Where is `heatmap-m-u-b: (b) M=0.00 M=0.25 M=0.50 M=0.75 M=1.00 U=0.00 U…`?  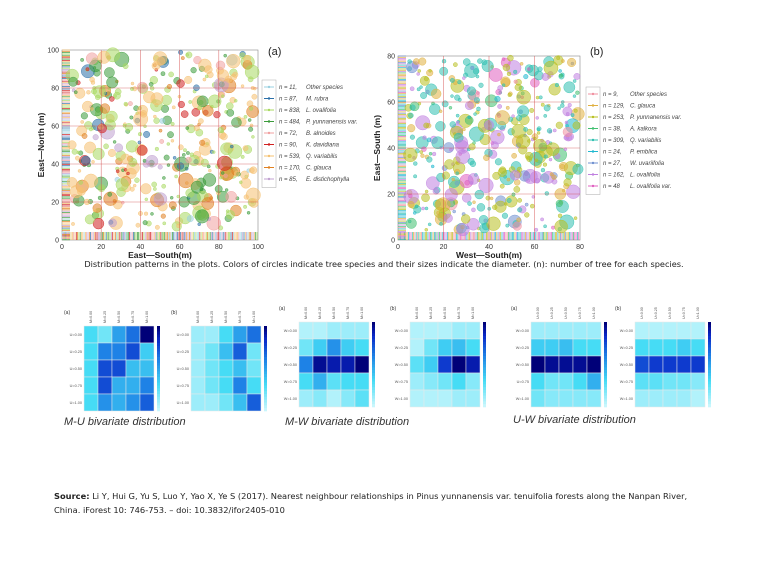 heatmap-m-u-b: (b) M=0.00 M=0.25 M=0.50 M=0.75 M=1.00 U=0.00 U… is located at coordinates (219, 361).